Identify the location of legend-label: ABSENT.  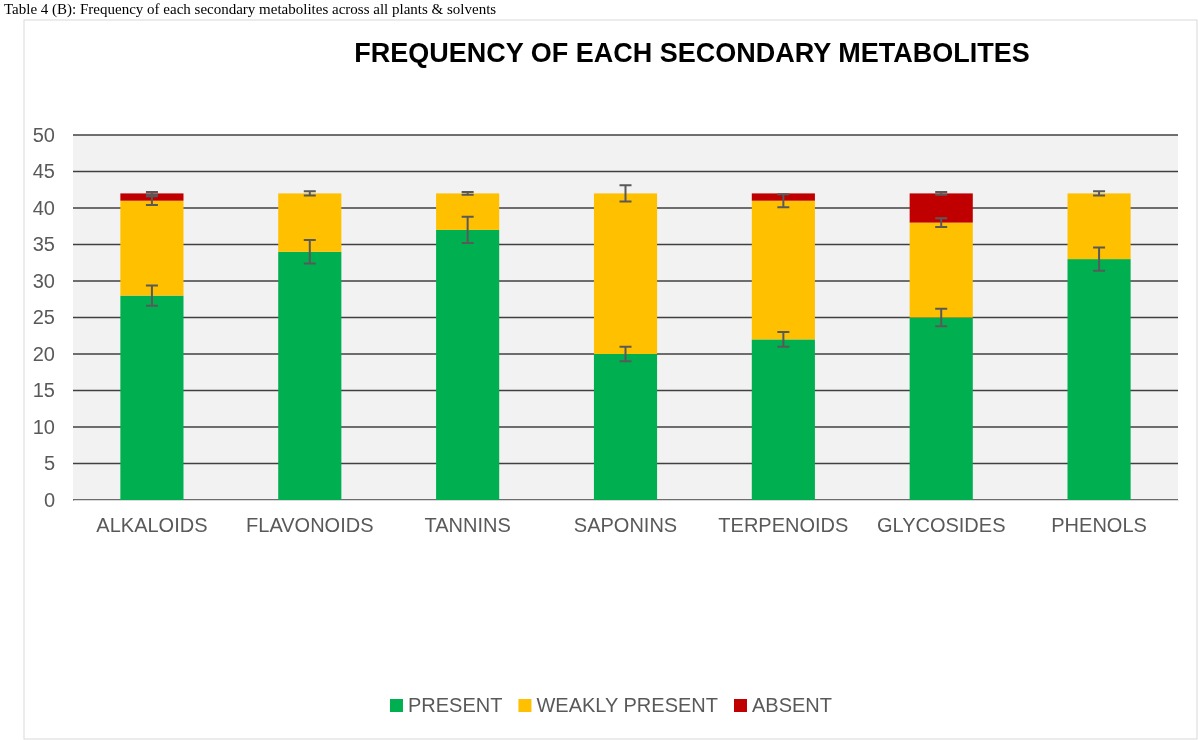
(792, 705).